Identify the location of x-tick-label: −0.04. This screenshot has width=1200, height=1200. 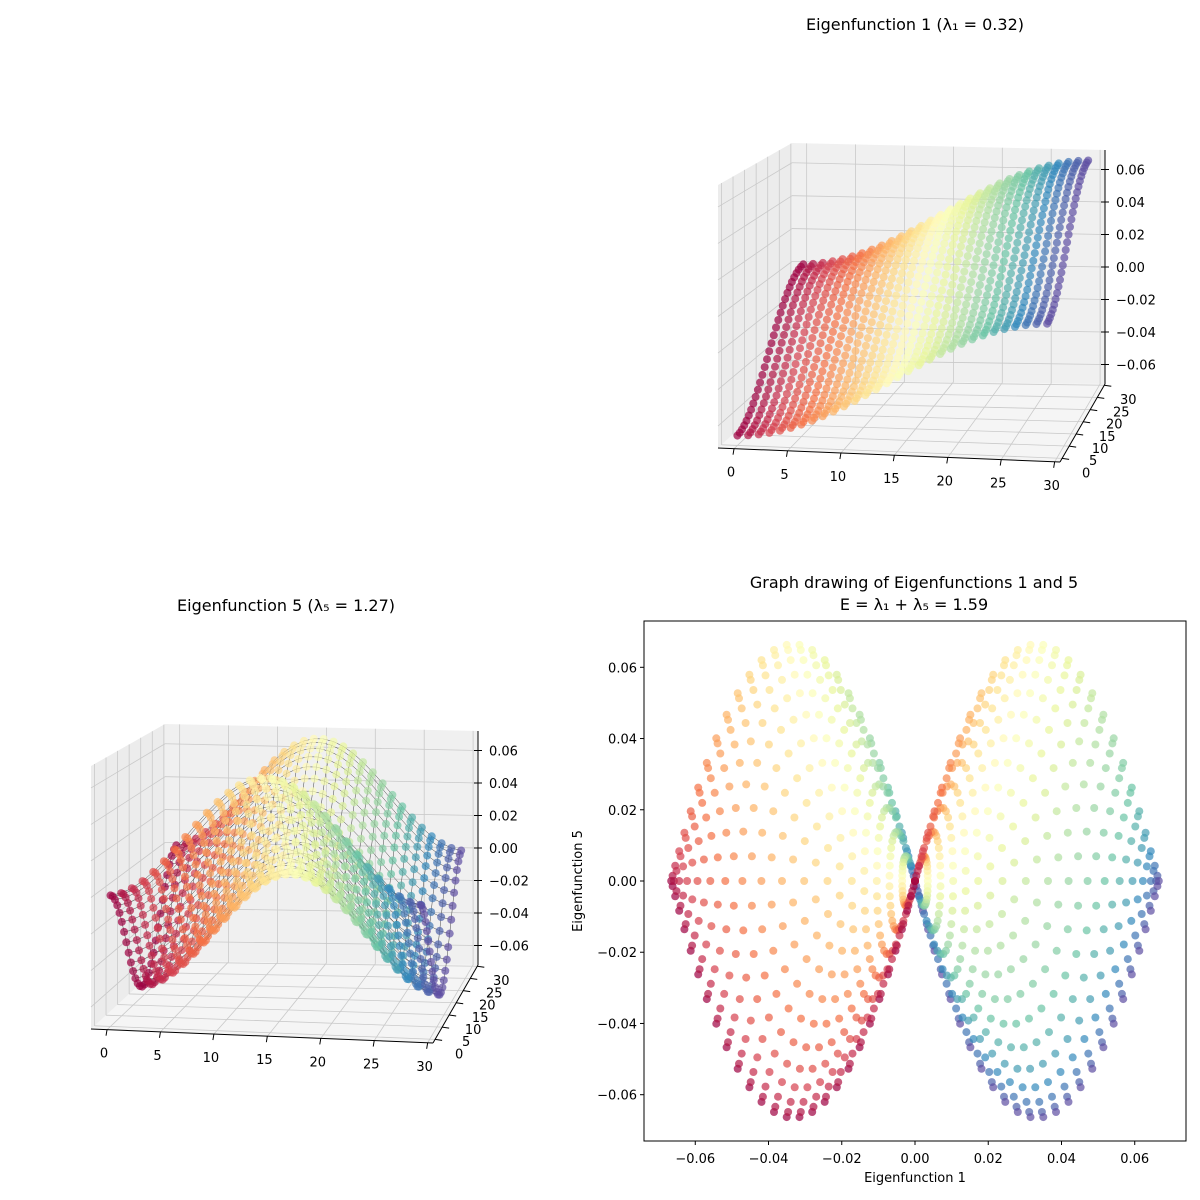
(769, 1159).